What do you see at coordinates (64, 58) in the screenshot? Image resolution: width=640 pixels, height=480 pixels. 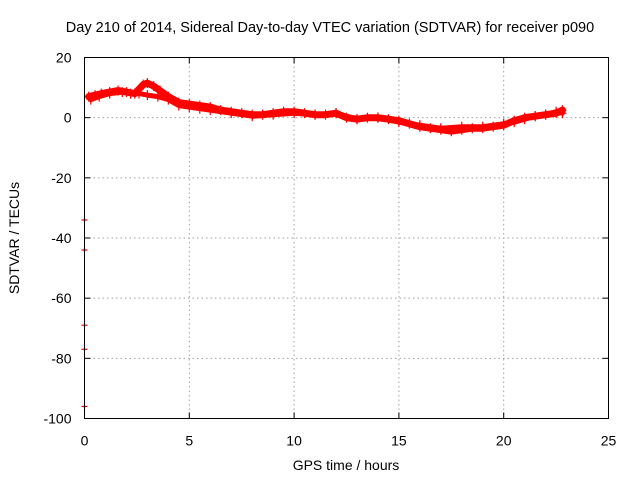 I see `y-tick-label: 20` at bounding box center [64, 58].